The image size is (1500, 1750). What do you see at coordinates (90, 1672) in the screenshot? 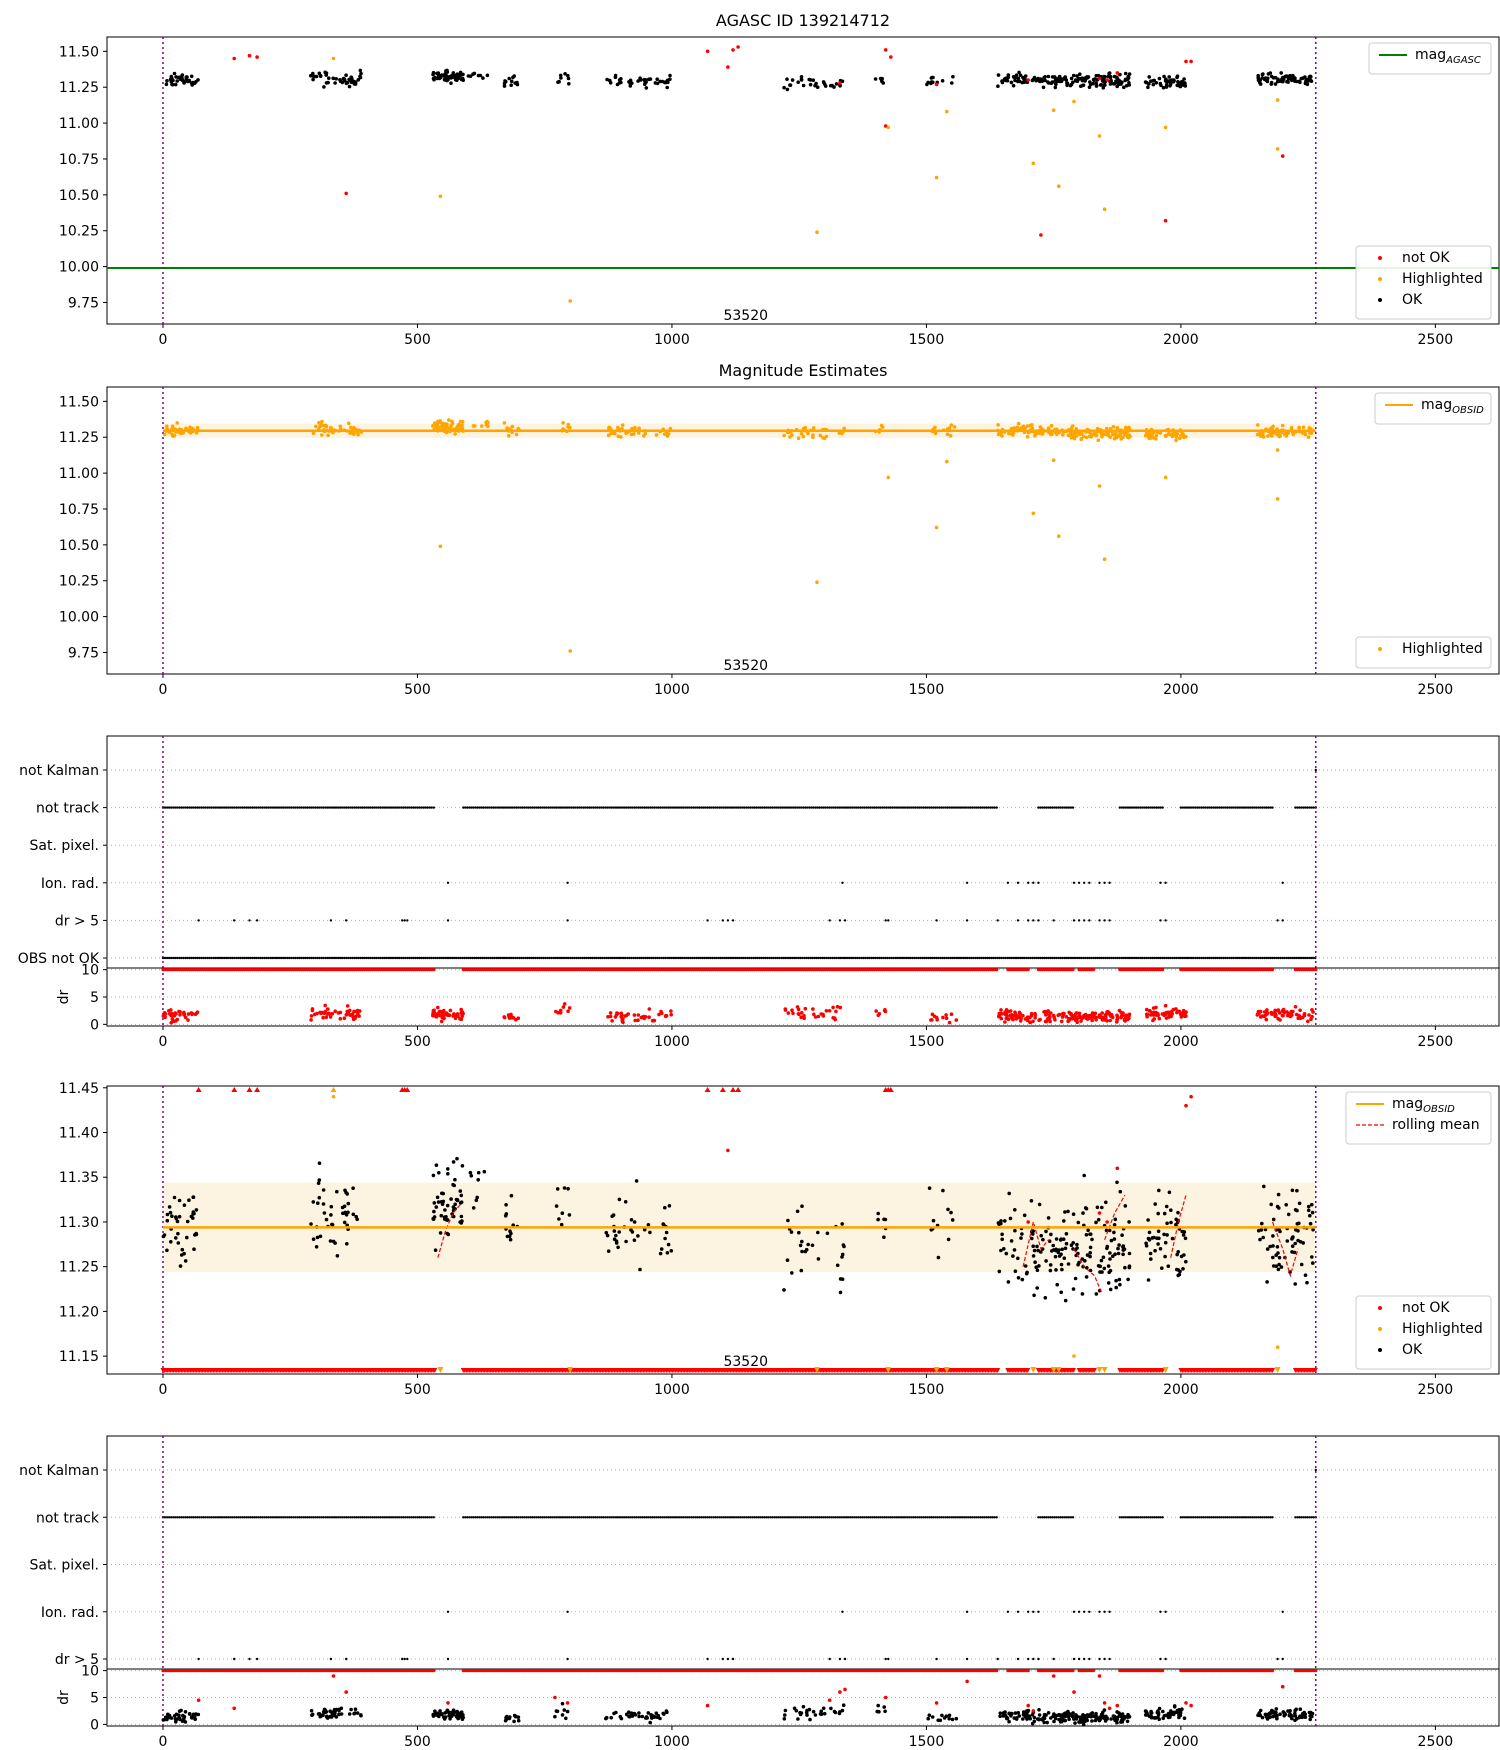
I see `y-tick-label: 10` at bounding box center [90, 1672].